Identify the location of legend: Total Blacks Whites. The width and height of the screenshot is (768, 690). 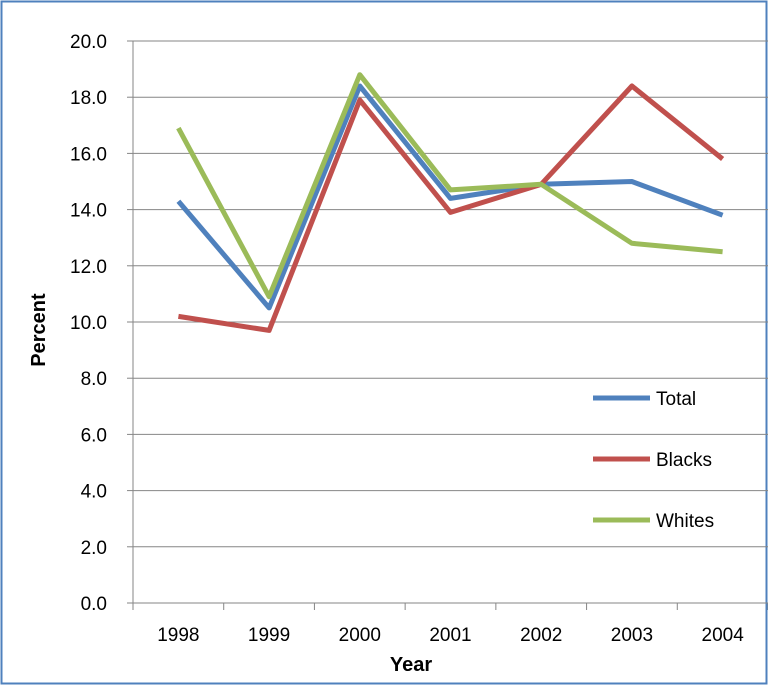
(653, 460).